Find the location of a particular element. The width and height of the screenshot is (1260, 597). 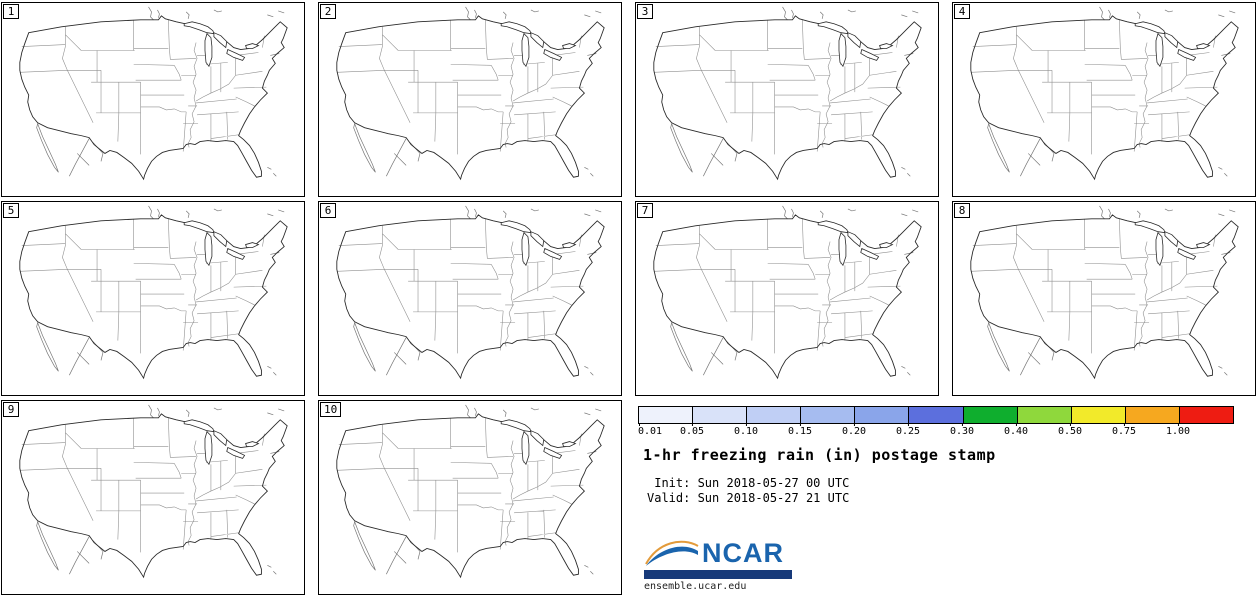

colorbar-tick-label: 0.05 is located at coordinates (692, 430).